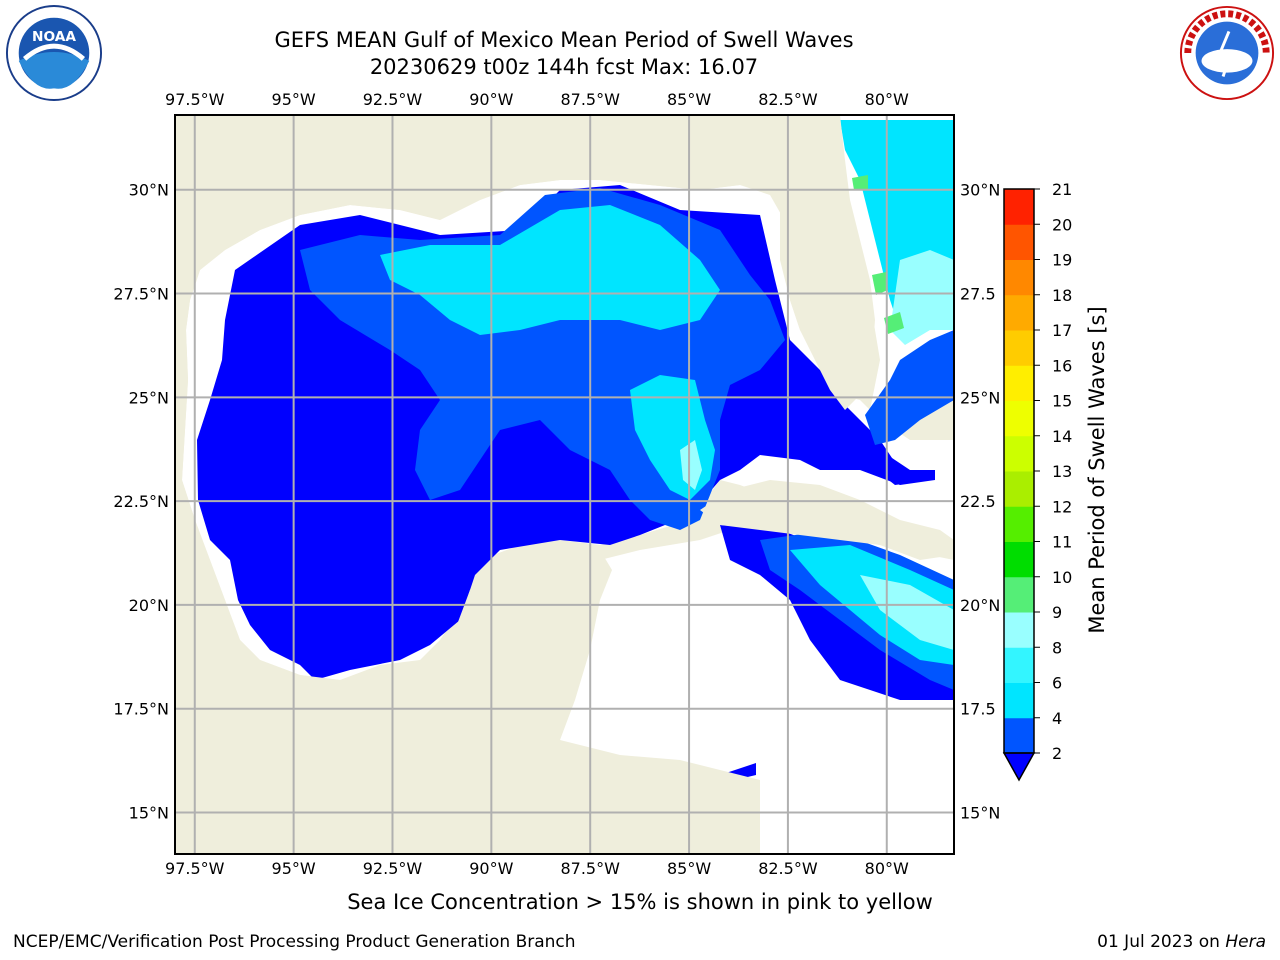 This screenshot has height=960, width=1280. I want to click on colorbar-under-arrow, so click(1019, 767).